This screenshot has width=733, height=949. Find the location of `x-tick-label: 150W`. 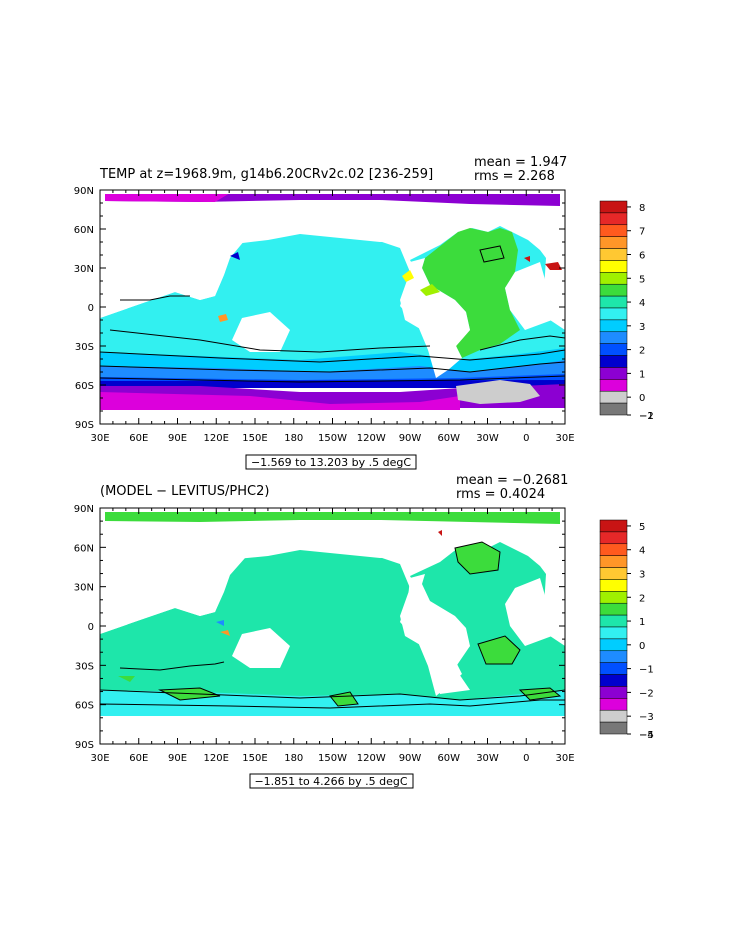

x-tick-label: 150W is located at coordinates (332, 758).